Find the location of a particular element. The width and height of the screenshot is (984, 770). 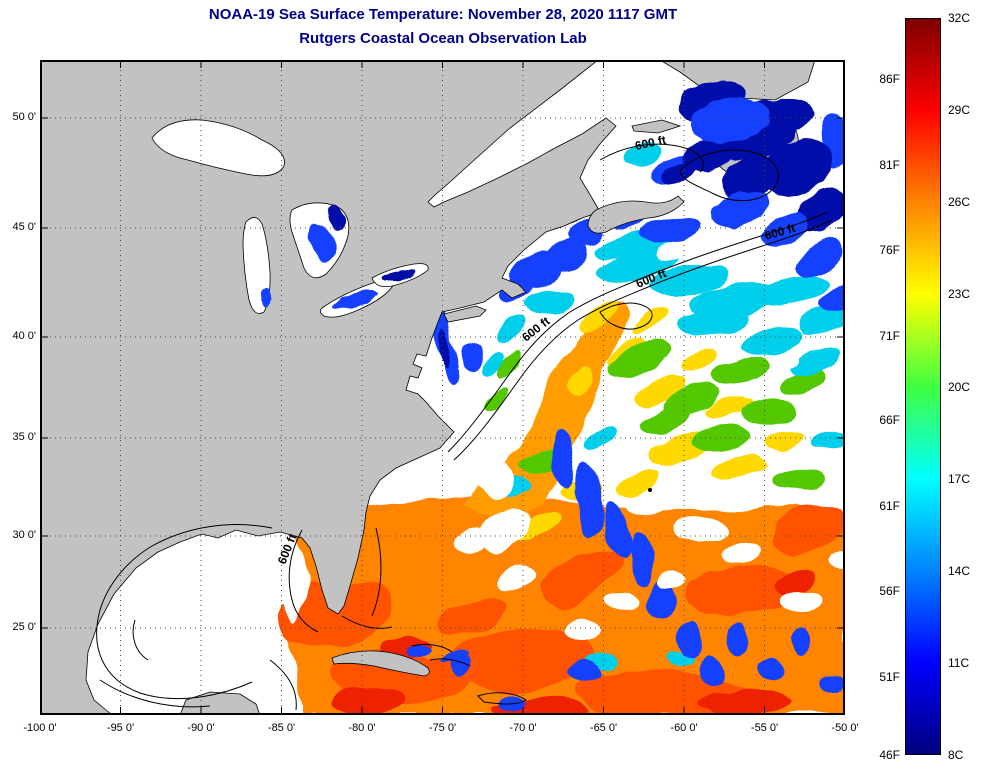

colorbar-celsius-label: 23C is located at coordinates (959, 294).